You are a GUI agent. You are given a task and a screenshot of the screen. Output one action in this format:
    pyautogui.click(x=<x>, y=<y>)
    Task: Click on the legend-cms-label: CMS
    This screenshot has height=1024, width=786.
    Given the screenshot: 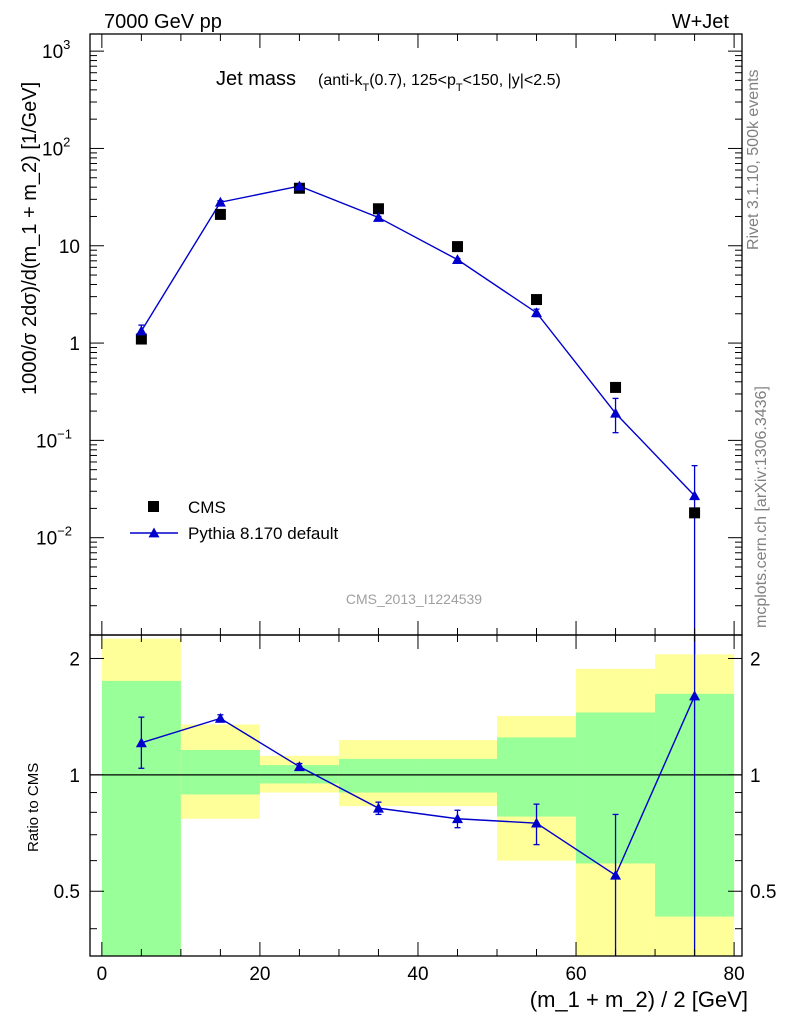 What is the action you would take?
    pyautogui.click(x=207, y=507)
    